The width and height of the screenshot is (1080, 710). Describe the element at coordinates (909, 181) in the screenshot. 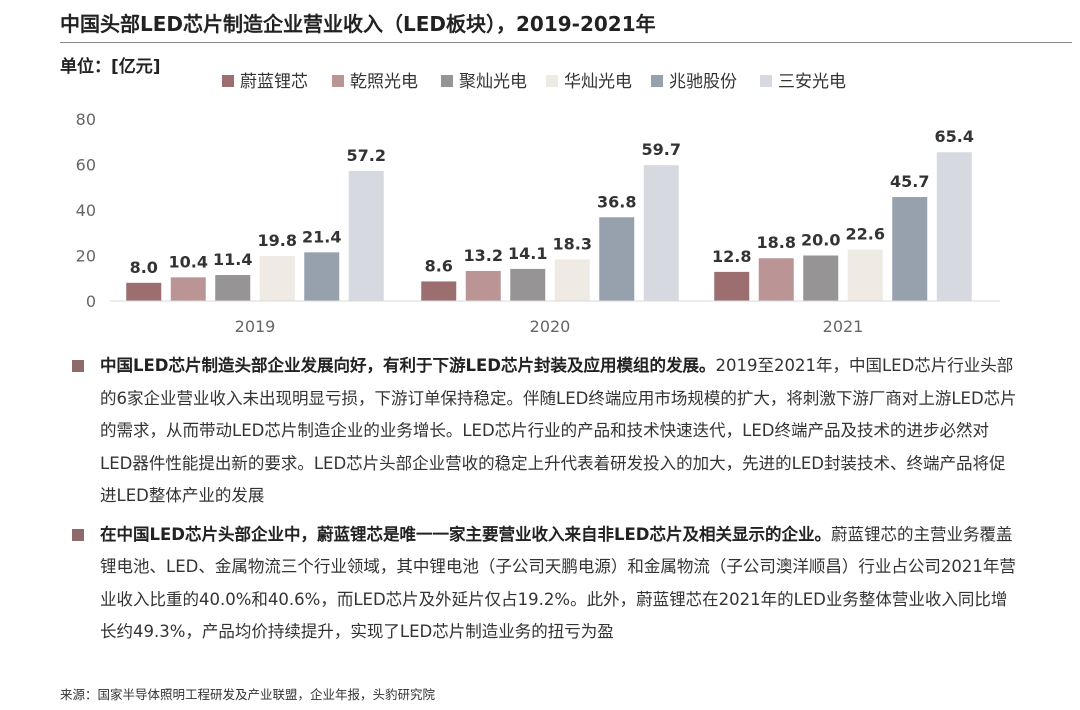

I see `data-label: 45.7` at that location.